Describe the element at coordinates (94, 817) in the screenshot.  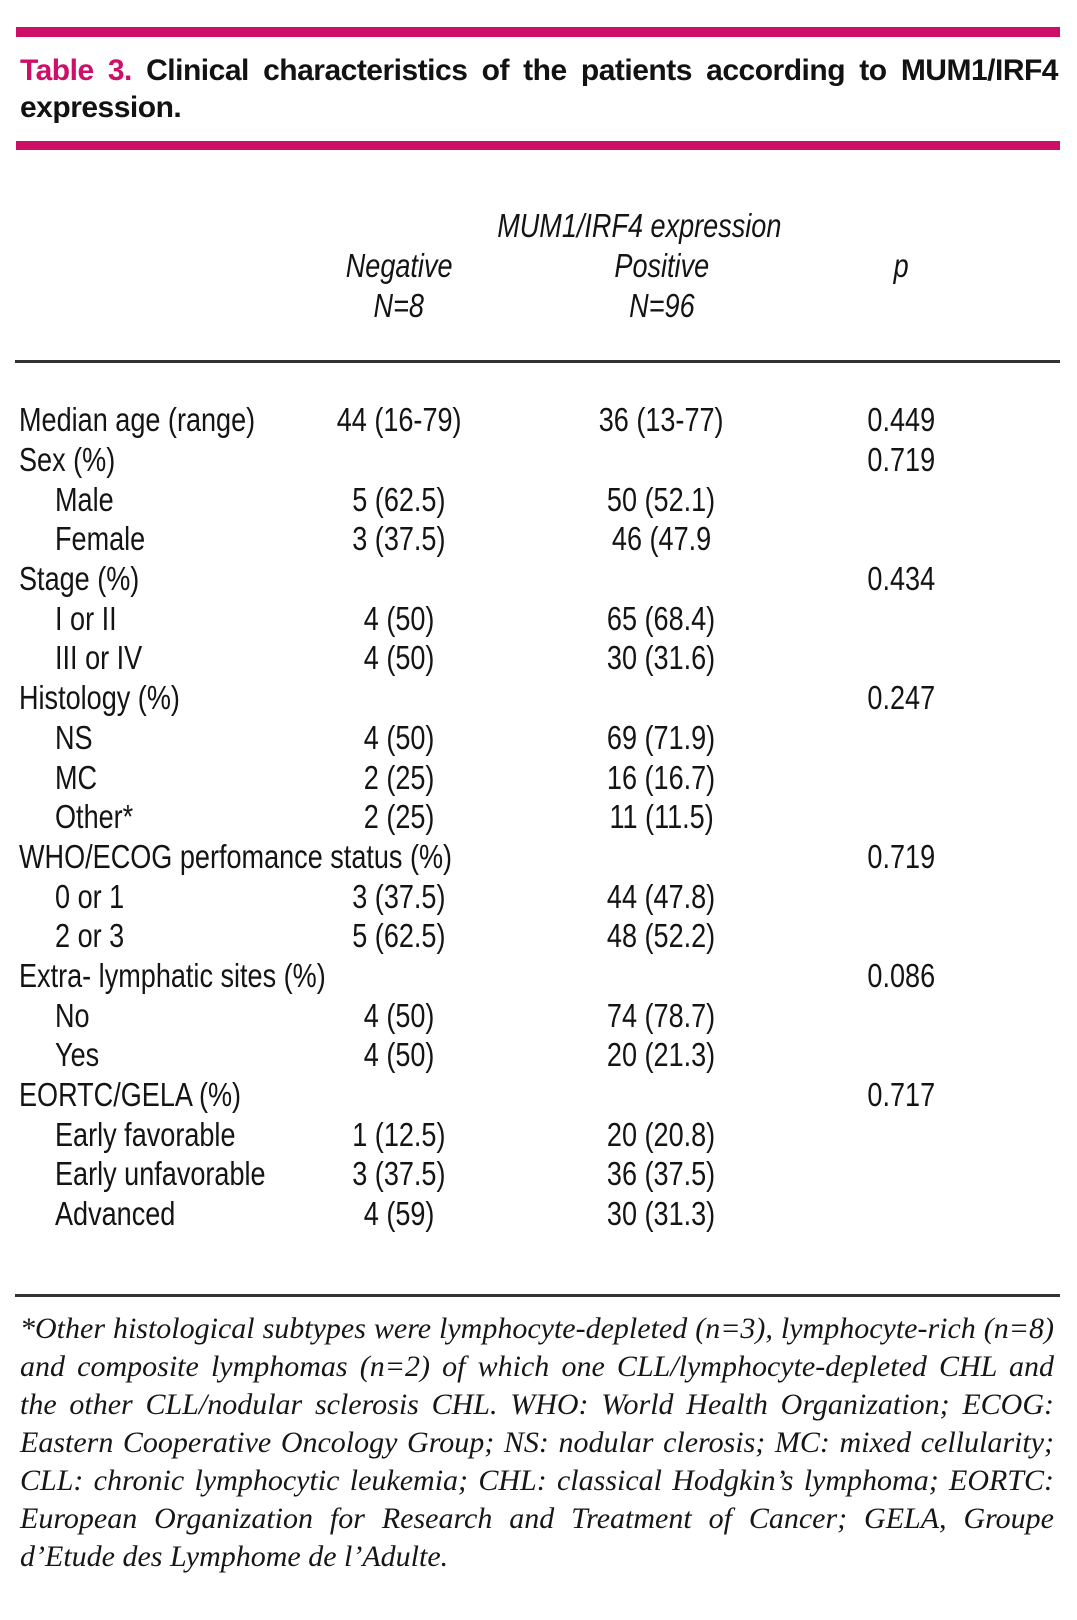
I see `table-row-label: Other*` at that location.